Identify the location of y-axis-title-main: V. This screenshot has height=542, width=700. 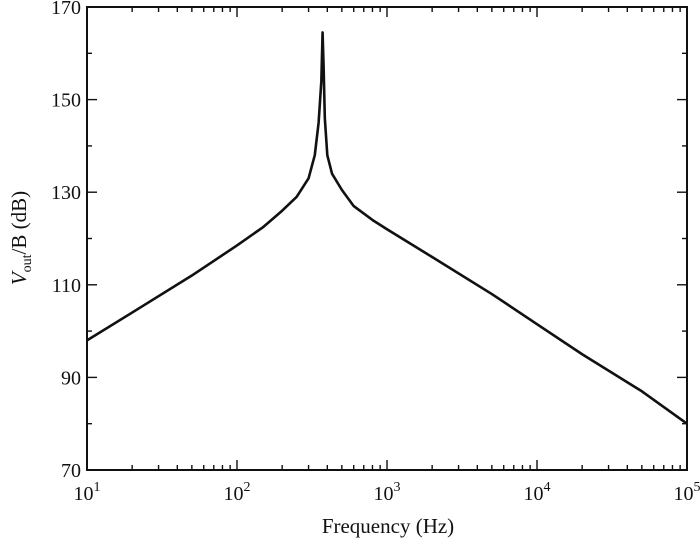
(19, 277).